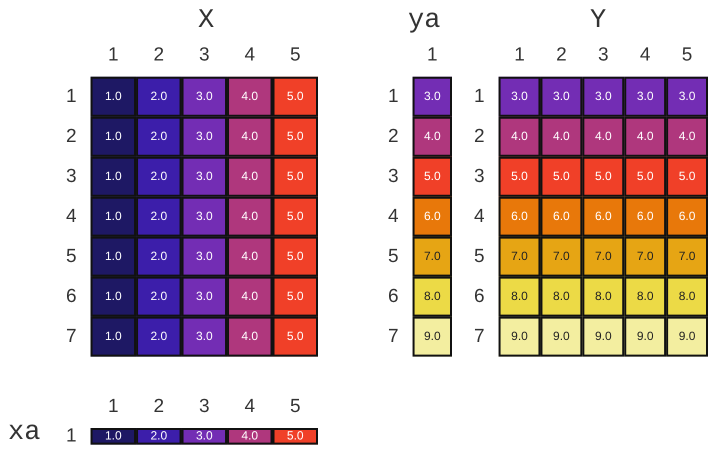 The height and width of the screenshot is (472, 712). I want to click on chart-title: Y, so click(598, 21).